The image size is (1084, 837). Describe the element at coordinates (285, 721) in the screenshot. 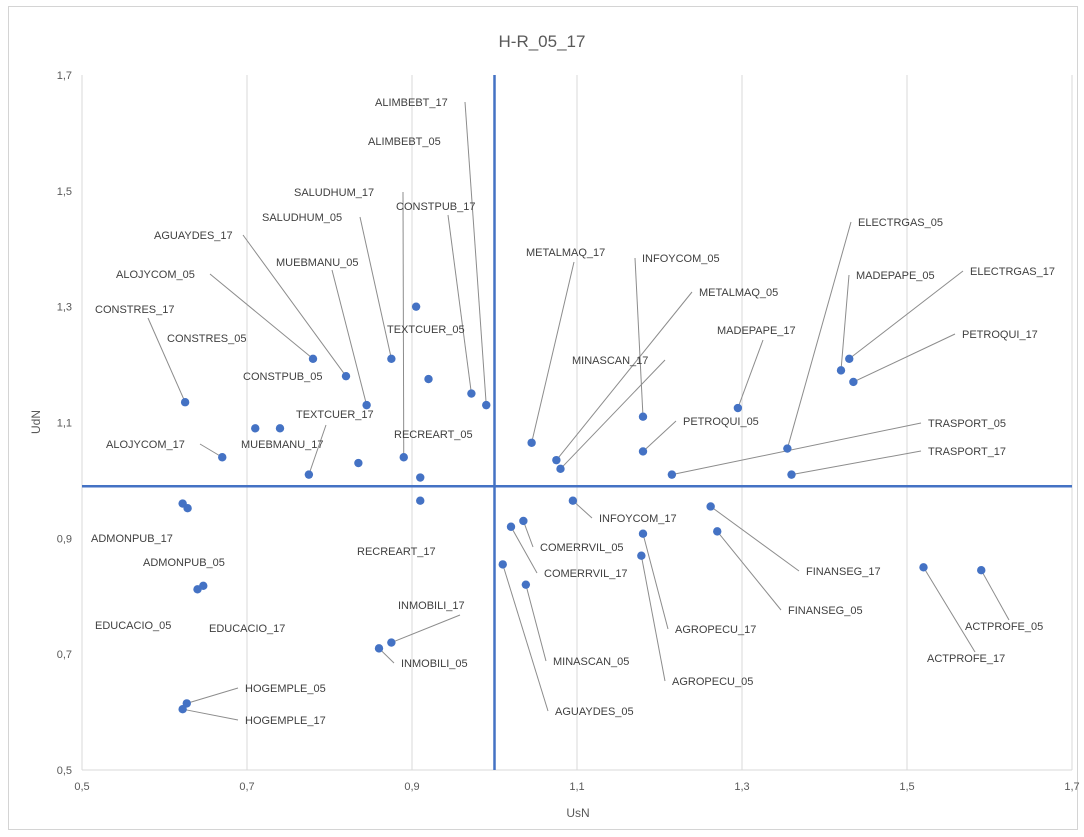

I see `data-label: HOGEMPLE_17` at that location.